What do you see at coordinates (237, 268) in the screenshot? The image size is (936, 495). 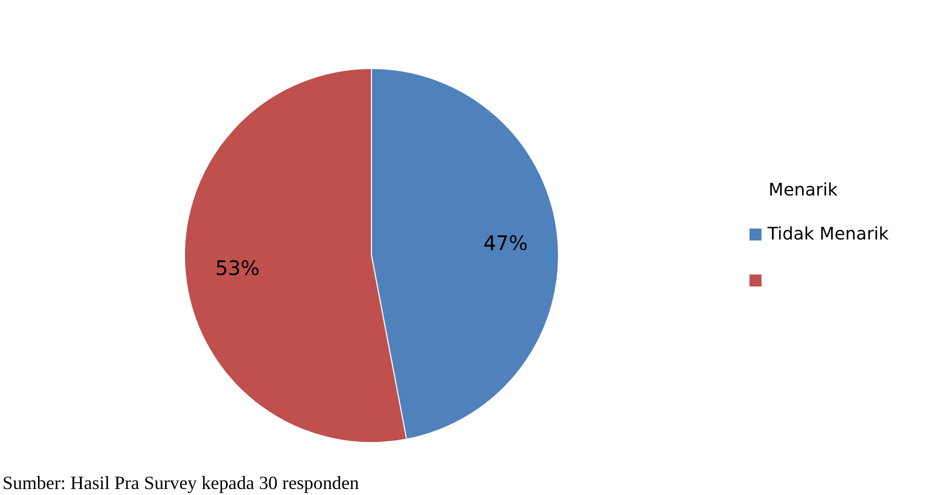 I see `data-label: 53%` at bounding box center [237, 268].